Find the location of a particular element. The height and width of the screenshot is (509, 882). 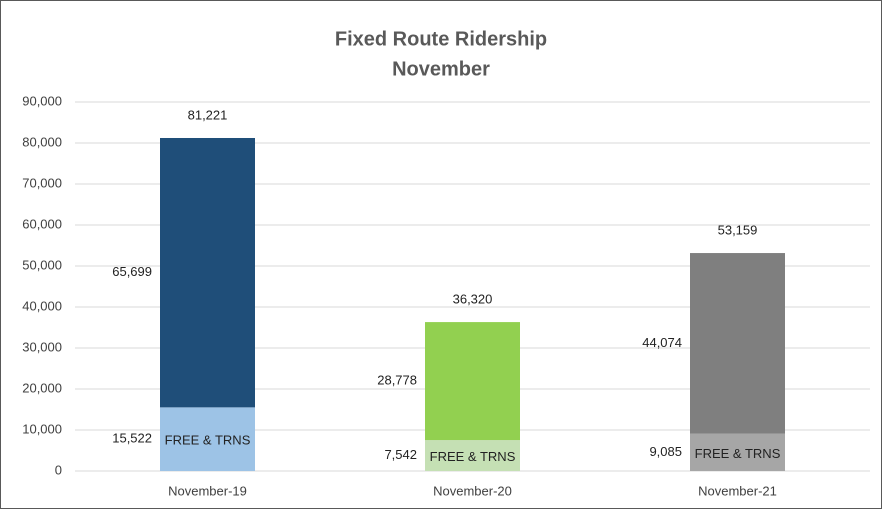

value-label: 65,699 is located at coordinates (132, 271).